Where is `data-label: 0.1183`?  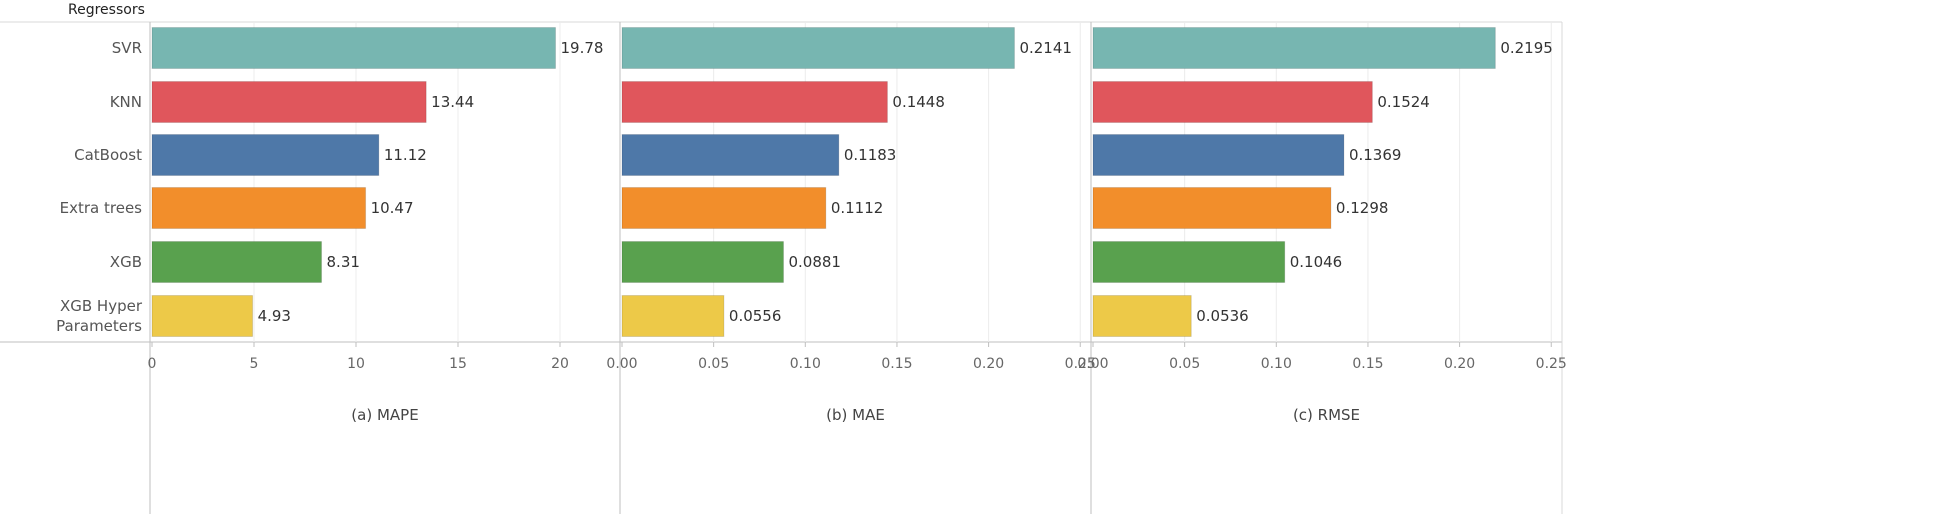 data-label: 0.1183 is located at coordinates (870, 155).